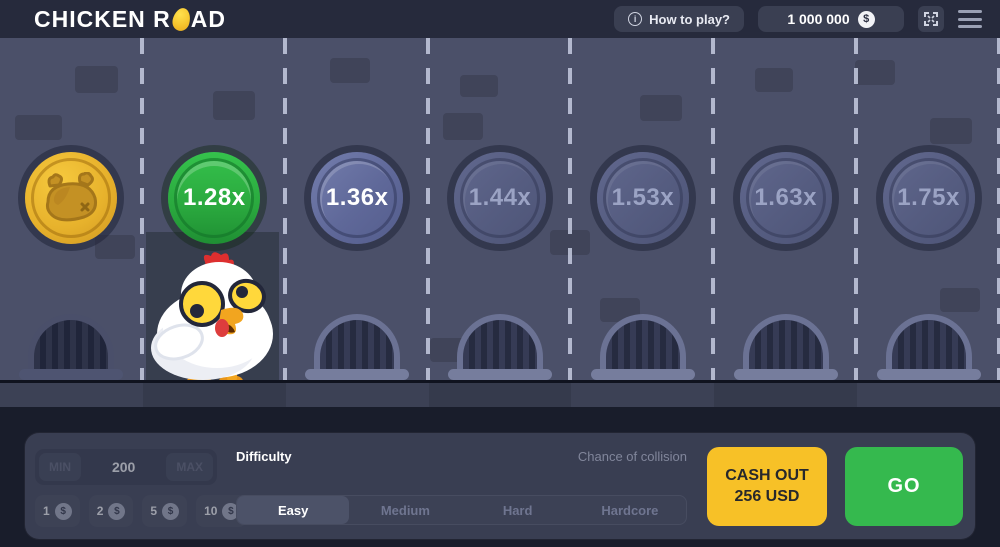 Image resolution: width=1000 pixels, height=547 pixels. I want to click on quick-bet-value: 2, so click(100, 511).